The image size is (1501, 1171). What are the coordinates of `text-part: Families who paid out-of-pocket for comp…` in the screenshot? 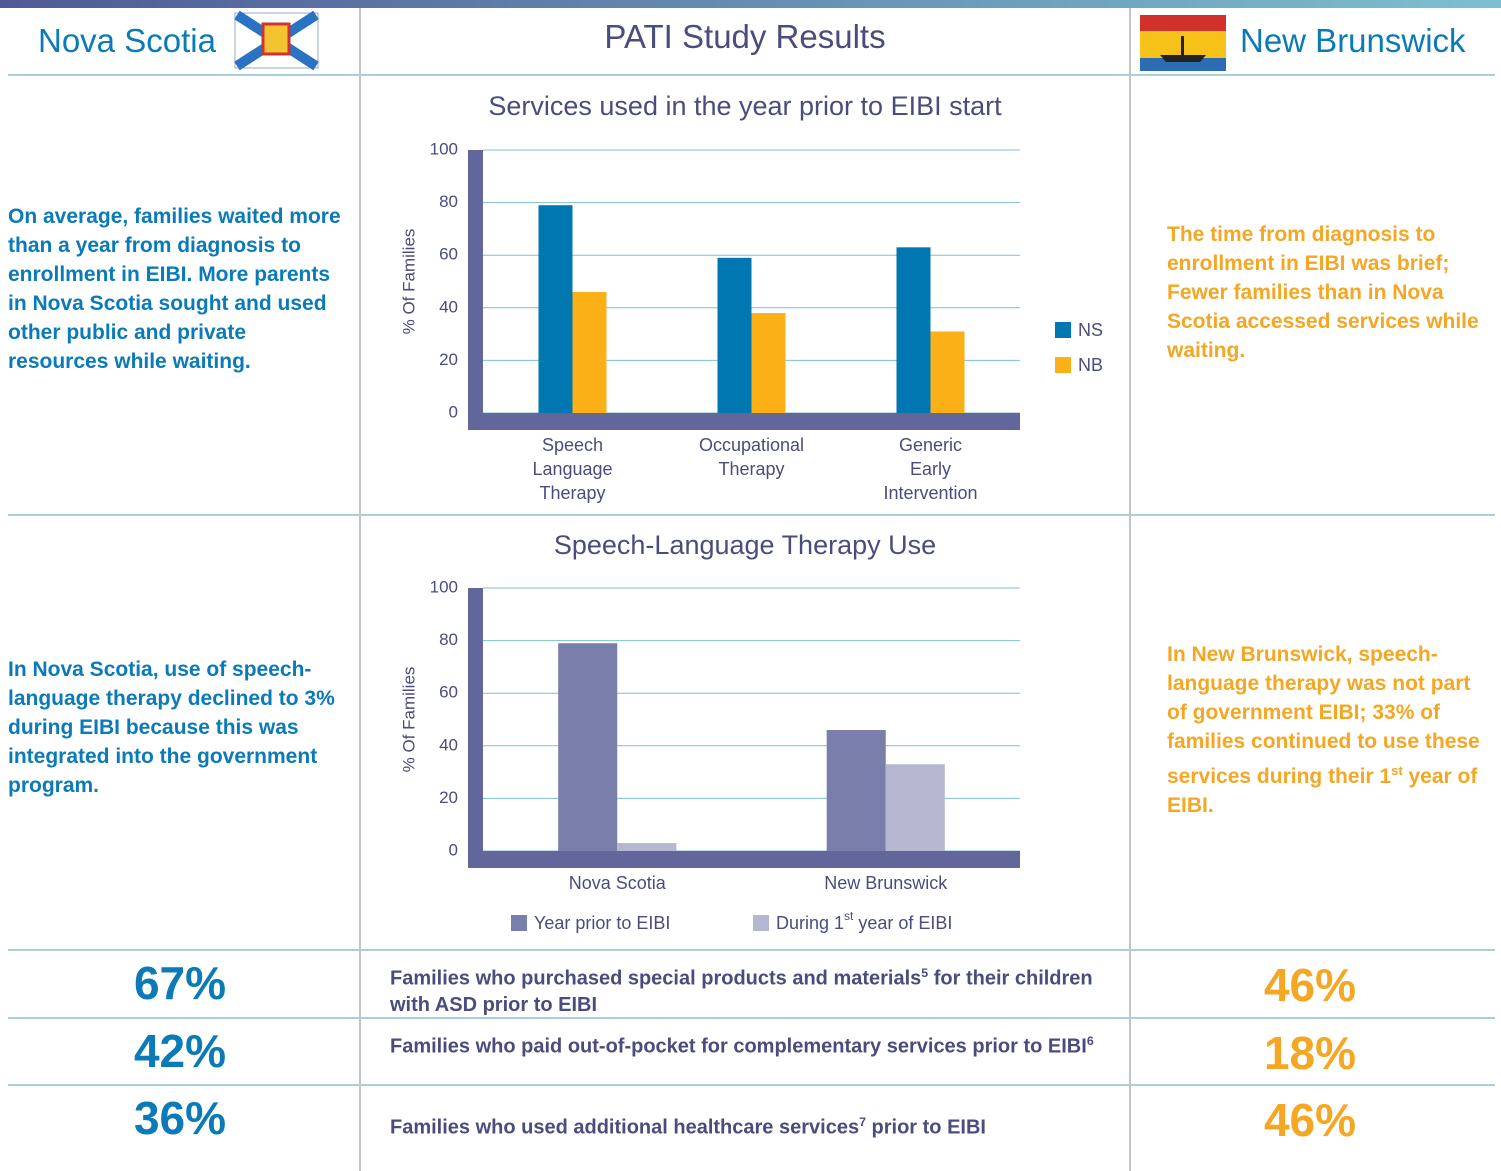 It's located at (738, 1046).